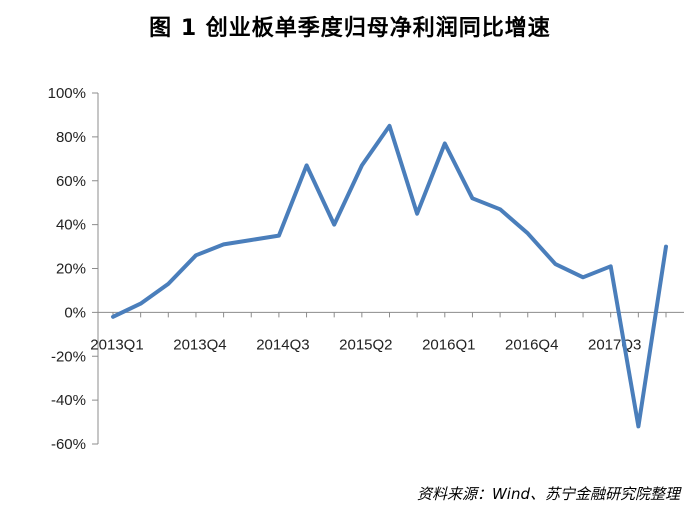  Describe the element at coordinates (350, 28) in the screenshot. I see `chart-title: 图 1 创业板单季度归母净利润同比增速` at that location.